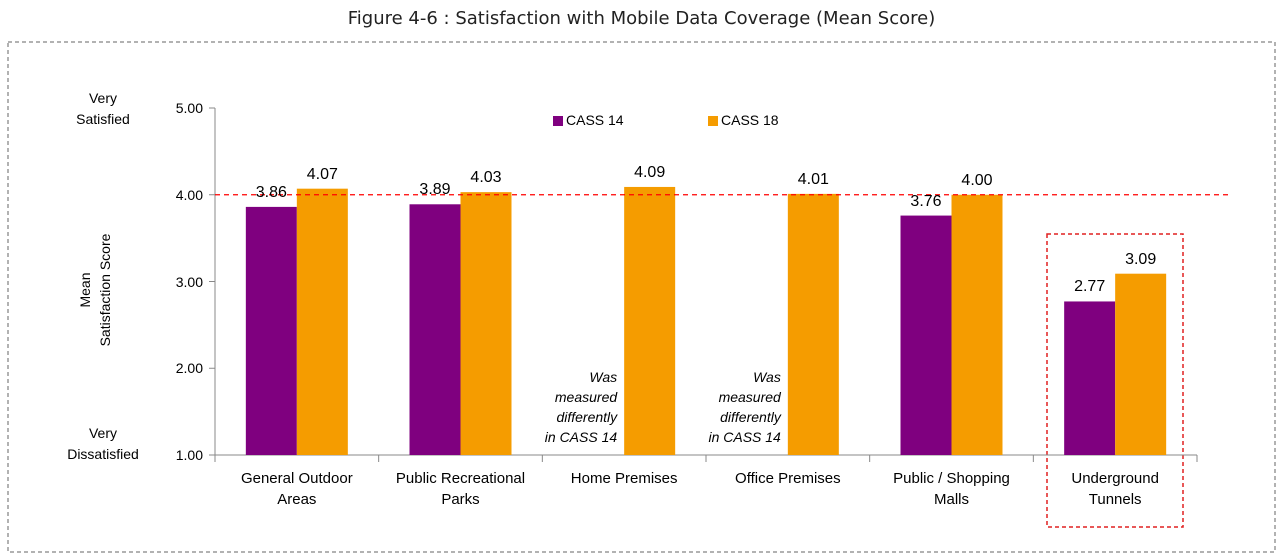 Image resolution: width=1283 pixels, height=560 pixels. Describe the element at coordinates (624, 478) in the screenshot. I see `x-tick-label: Home Premises` at that location.